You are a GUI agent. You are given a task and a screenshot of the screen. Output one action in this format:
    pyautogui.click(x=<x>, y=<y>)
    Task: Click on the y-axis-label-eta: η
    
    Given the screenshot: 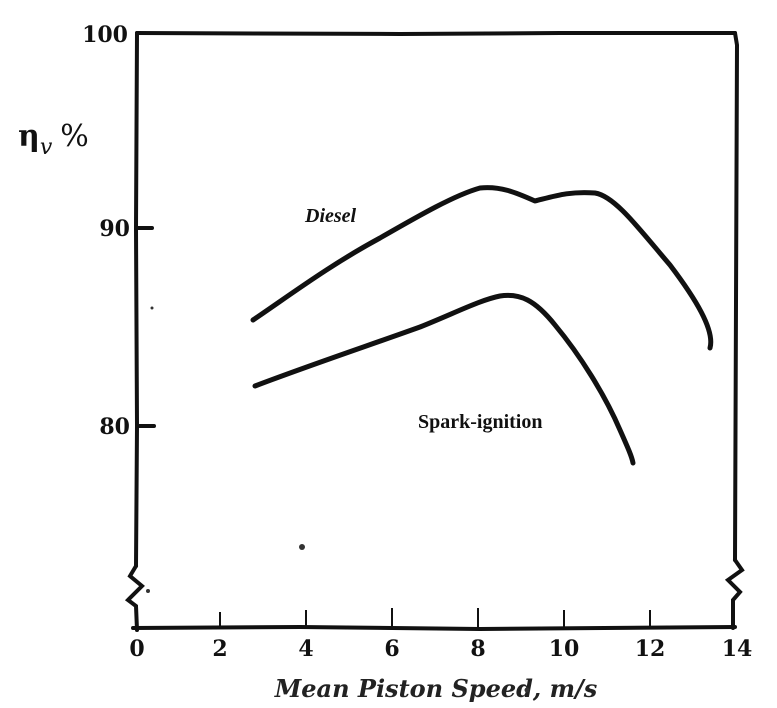 What is the action you would take?
    pyautogui.click(x=29, y=136)
    